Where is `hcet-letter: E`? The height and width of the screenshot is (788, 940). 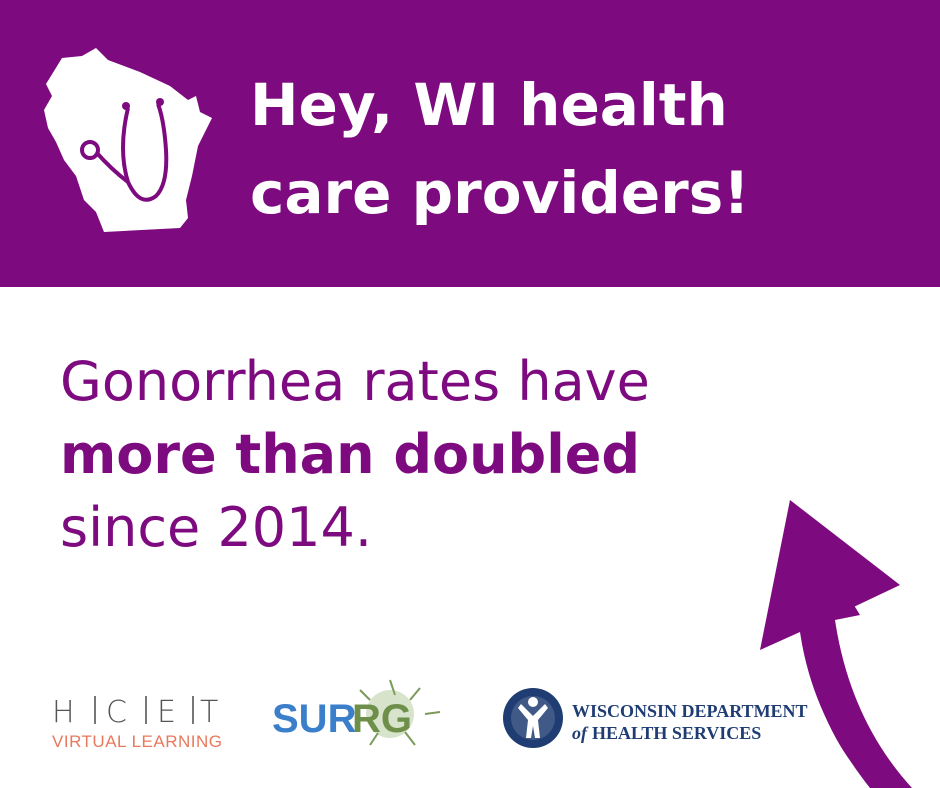
hcet-letter: E is located at coordinates (166, 712).